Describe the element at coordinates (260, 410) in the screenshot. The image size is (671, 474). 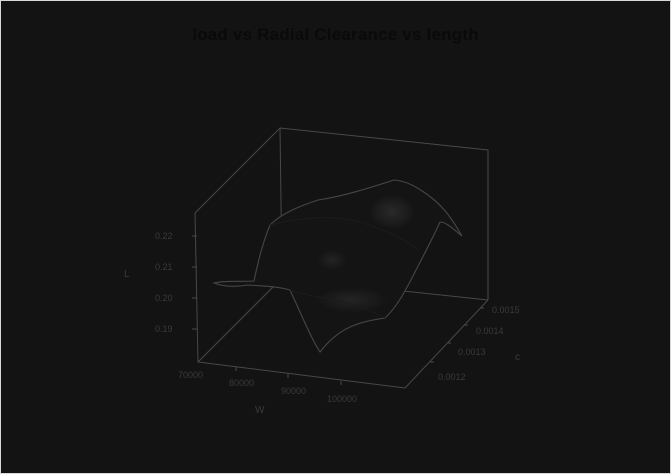
I see `x-axis-label: W` at that location.